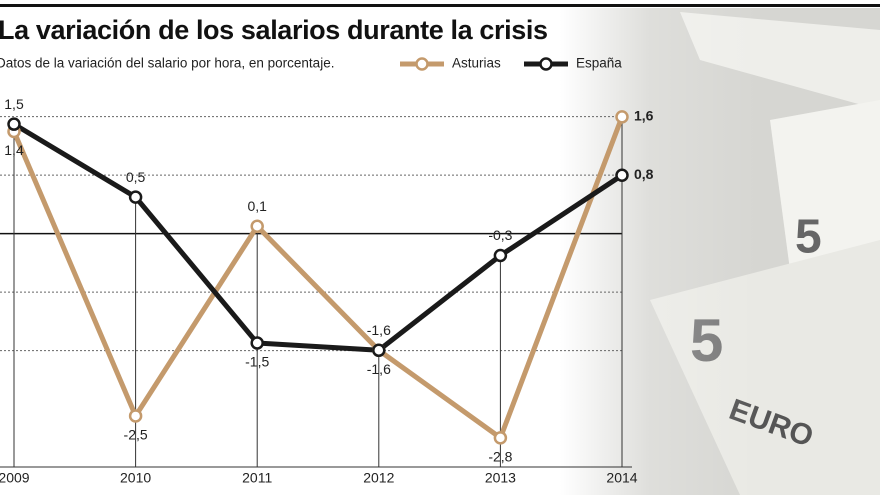  I want to click on svg-text: 5, so click(808, 237).